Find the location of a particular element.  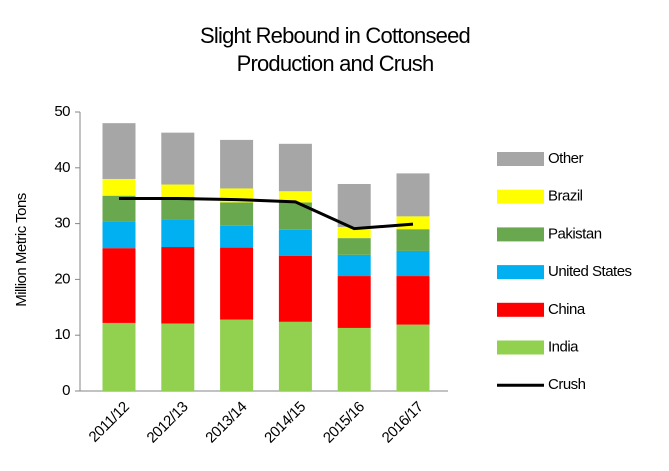

legend-label: United States is located at coordinates (590, 271).